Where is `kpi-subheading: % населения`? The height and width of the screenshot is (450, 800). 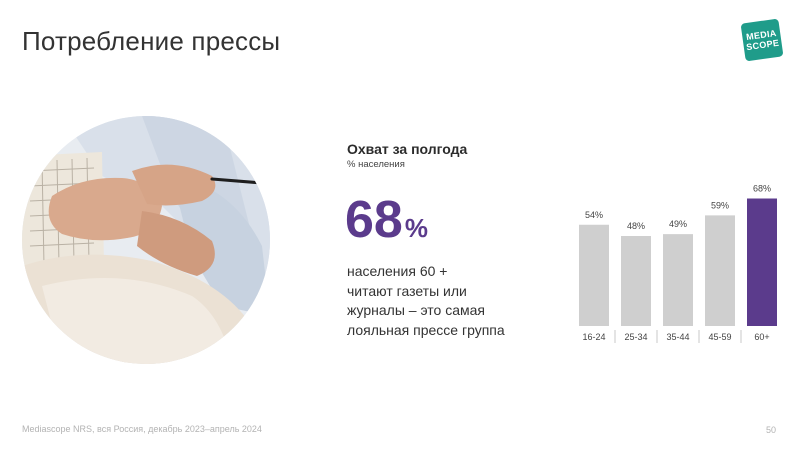 kpi-subheading: % населения is located at coordinates (376, 164).